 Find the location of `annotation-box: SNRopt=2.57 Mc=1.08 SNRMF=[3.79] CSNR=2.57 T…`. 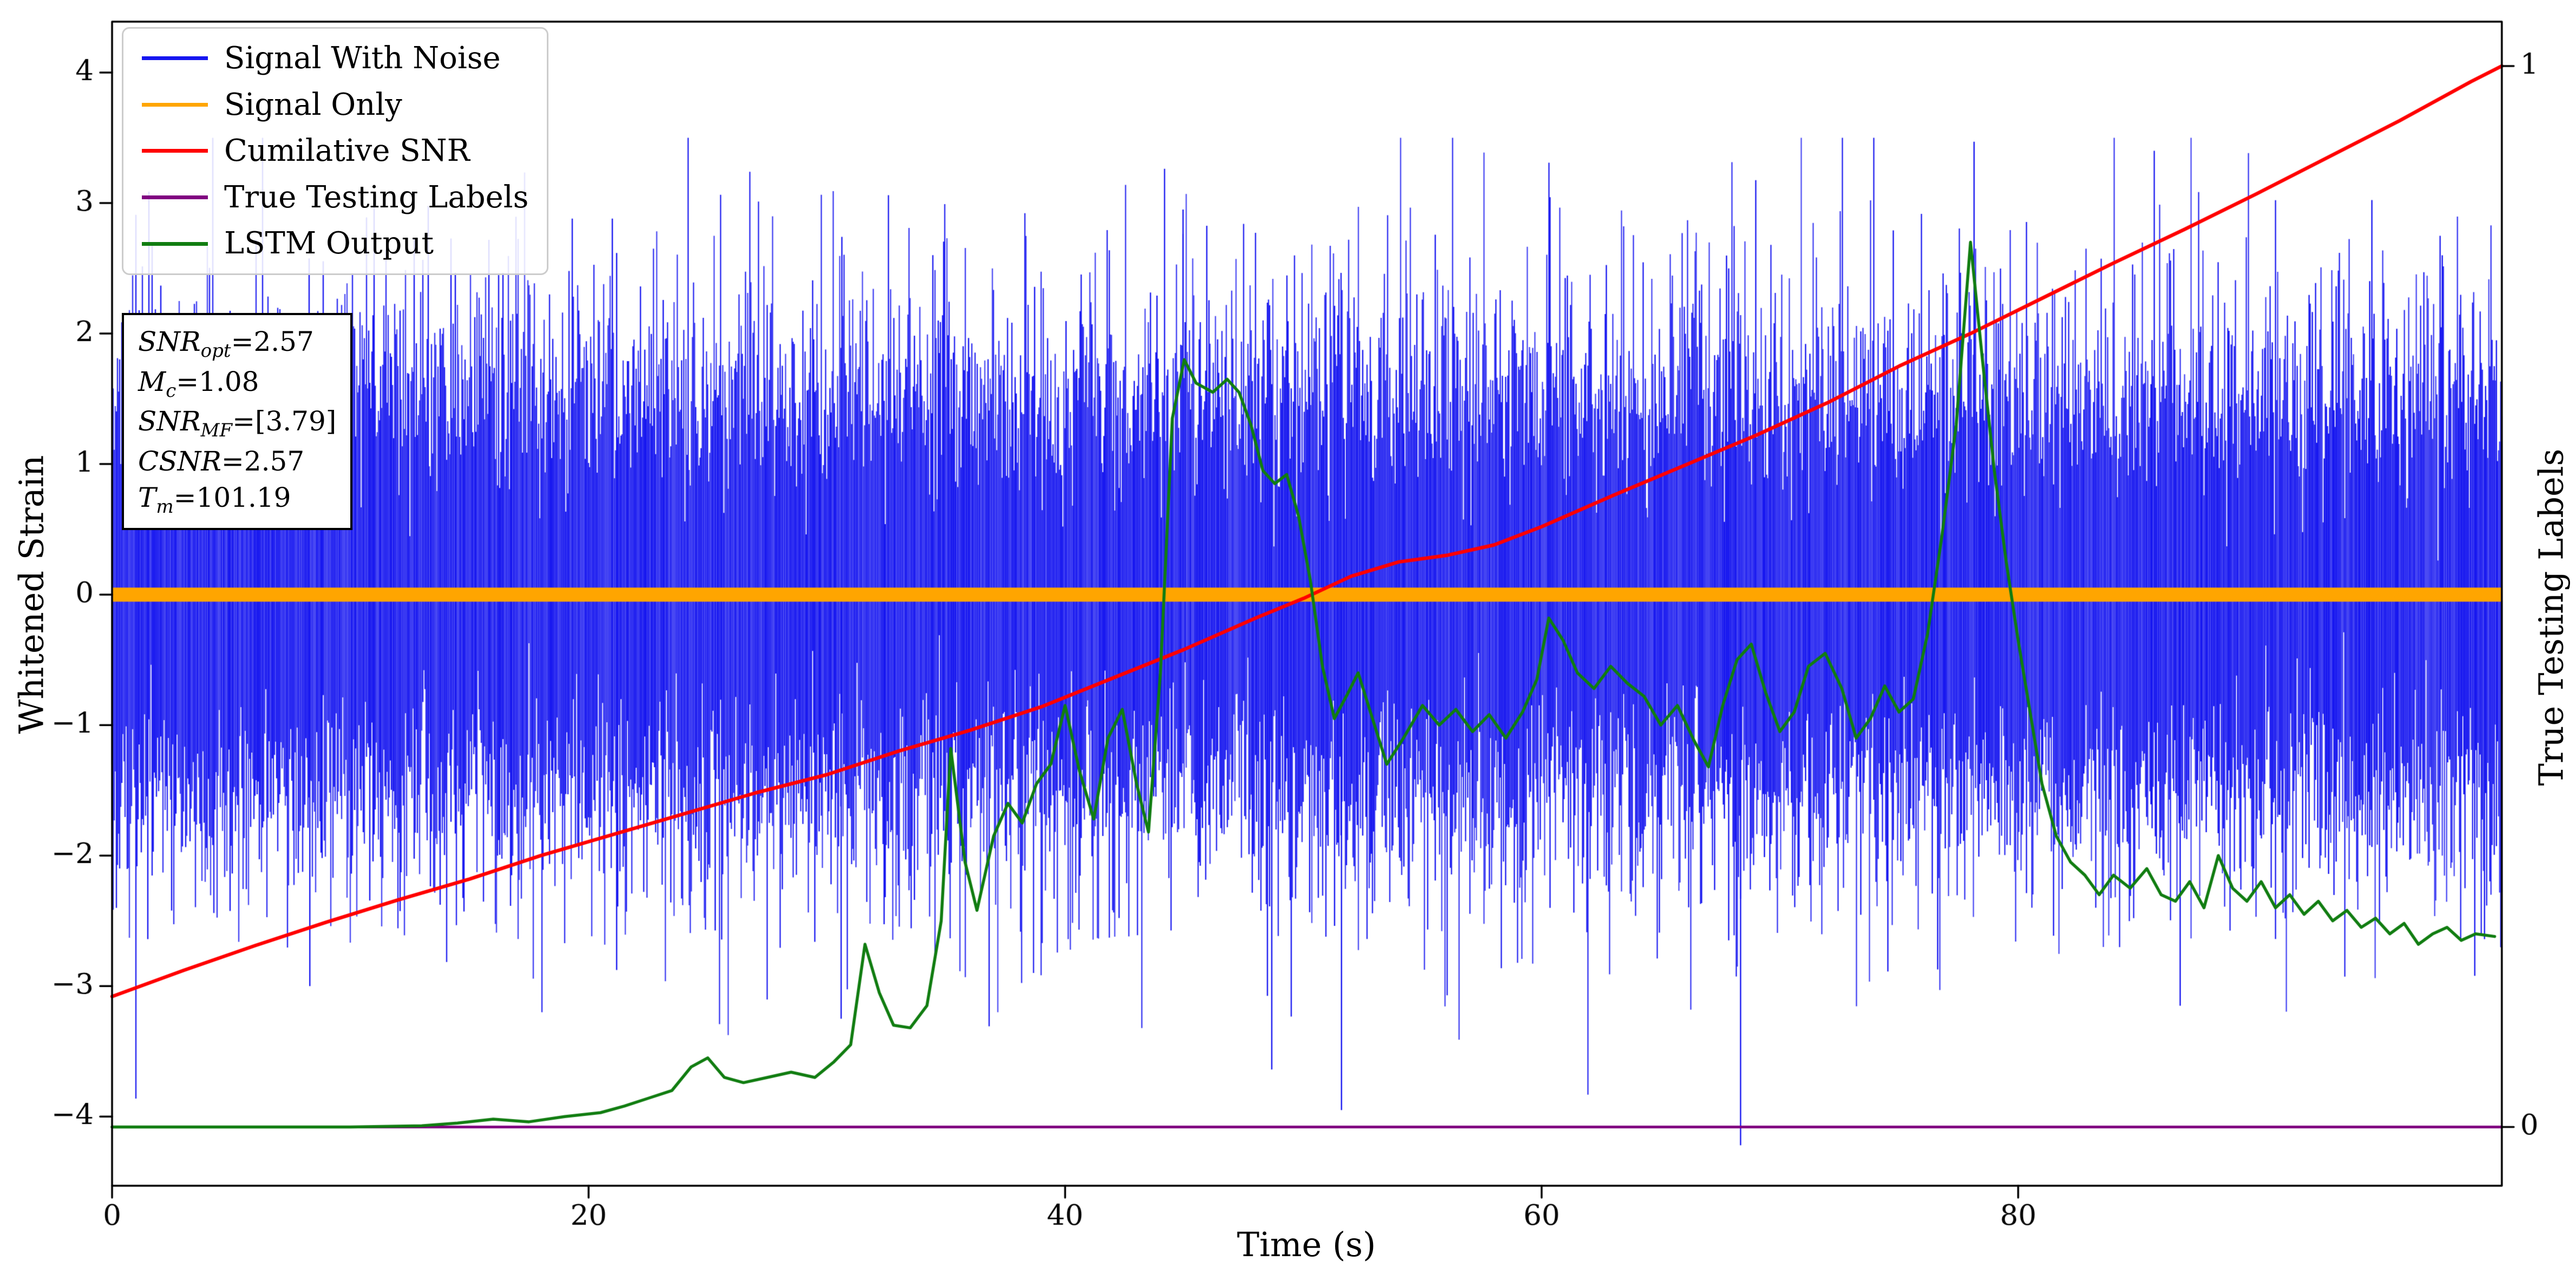

annotation-box: SNRopt=2.57 Mc=1.08 SNRMF=[3.79] CSNR=2.57 T… is located at coordinates (237, 422).